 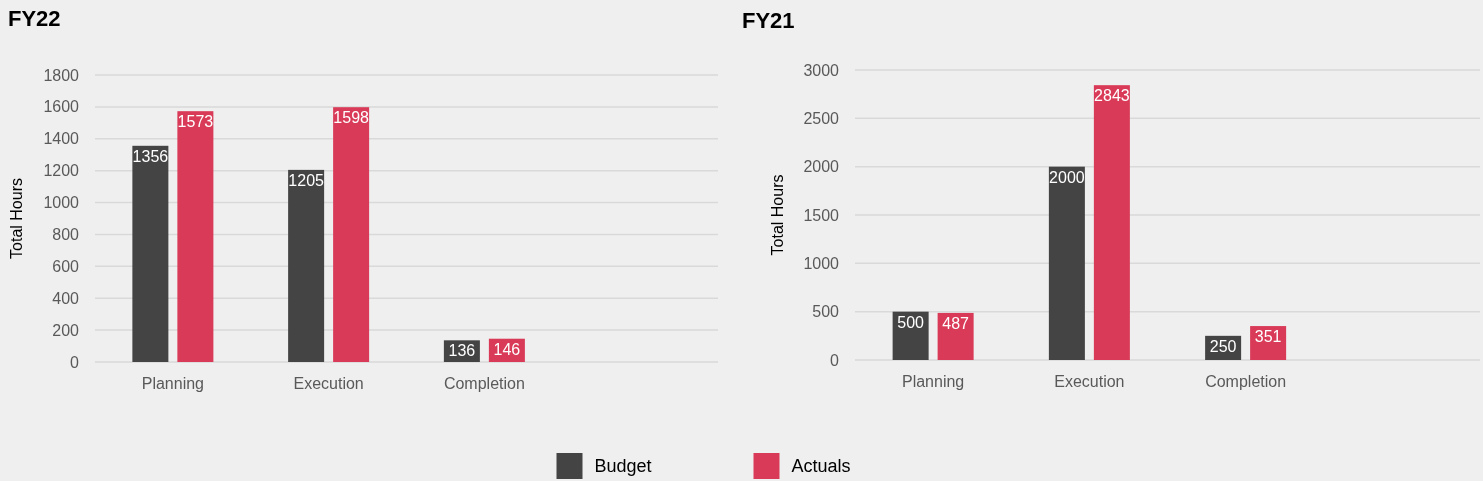 I want to click on y-tick-label: 800, so click(x=66, y=235).